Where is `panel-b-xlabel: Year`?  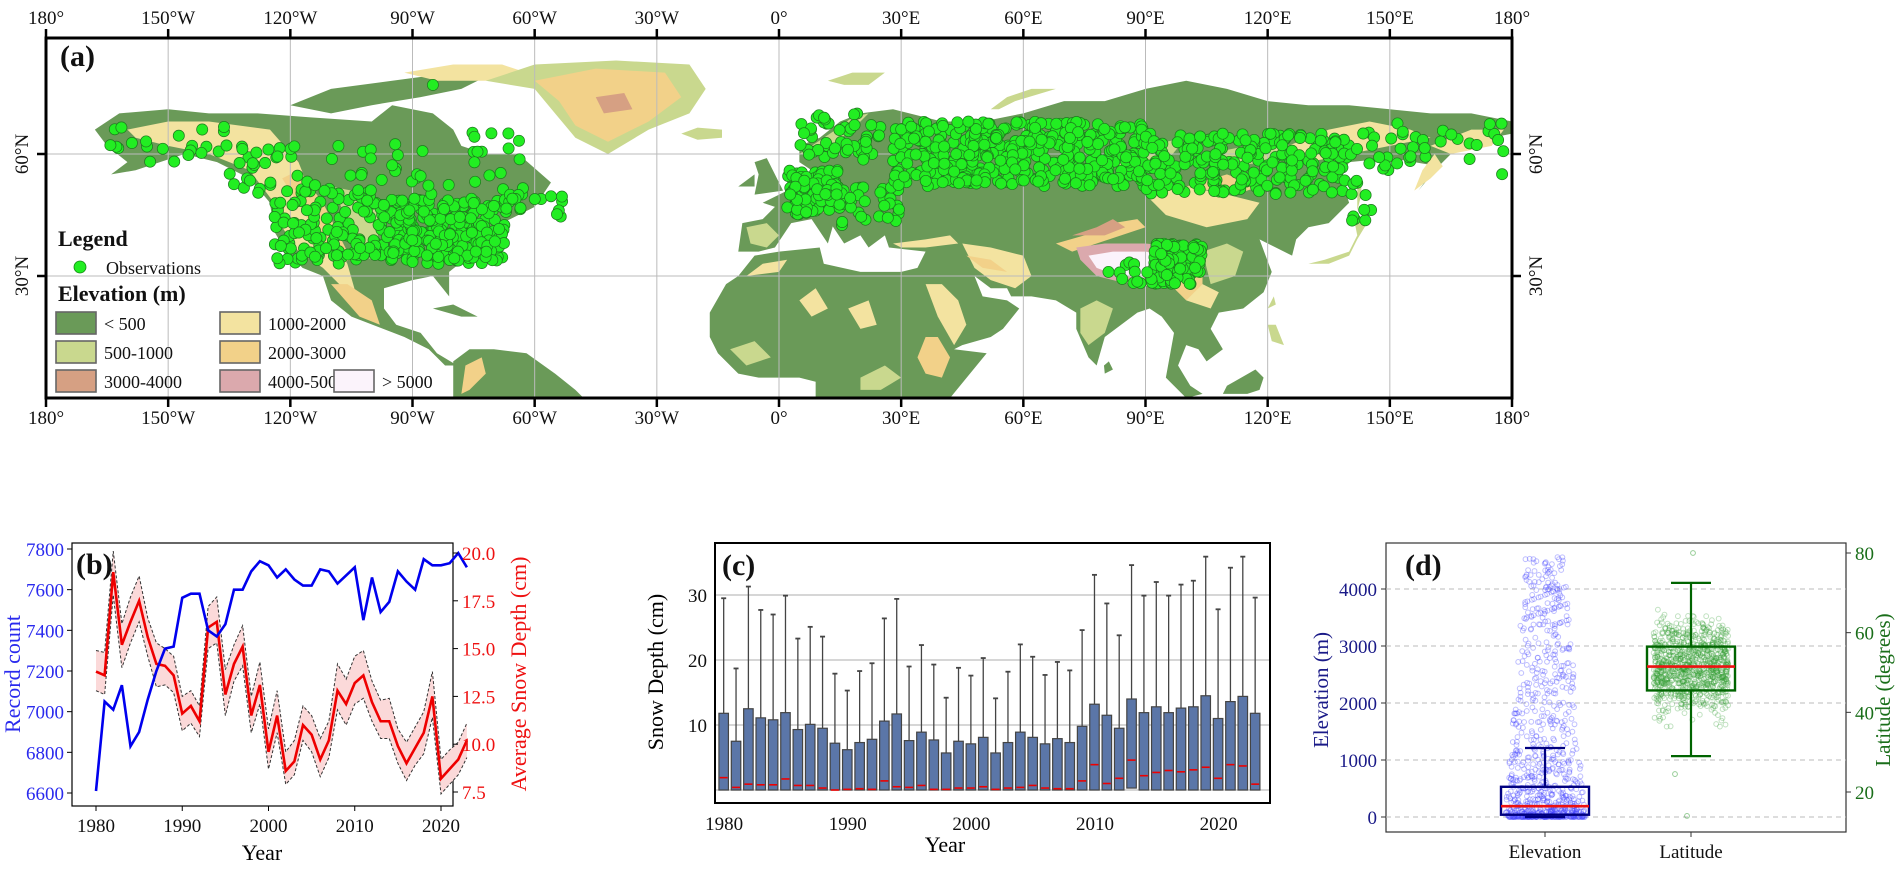 panel-b-xlabel: Year is located at coordinates (262, 852).